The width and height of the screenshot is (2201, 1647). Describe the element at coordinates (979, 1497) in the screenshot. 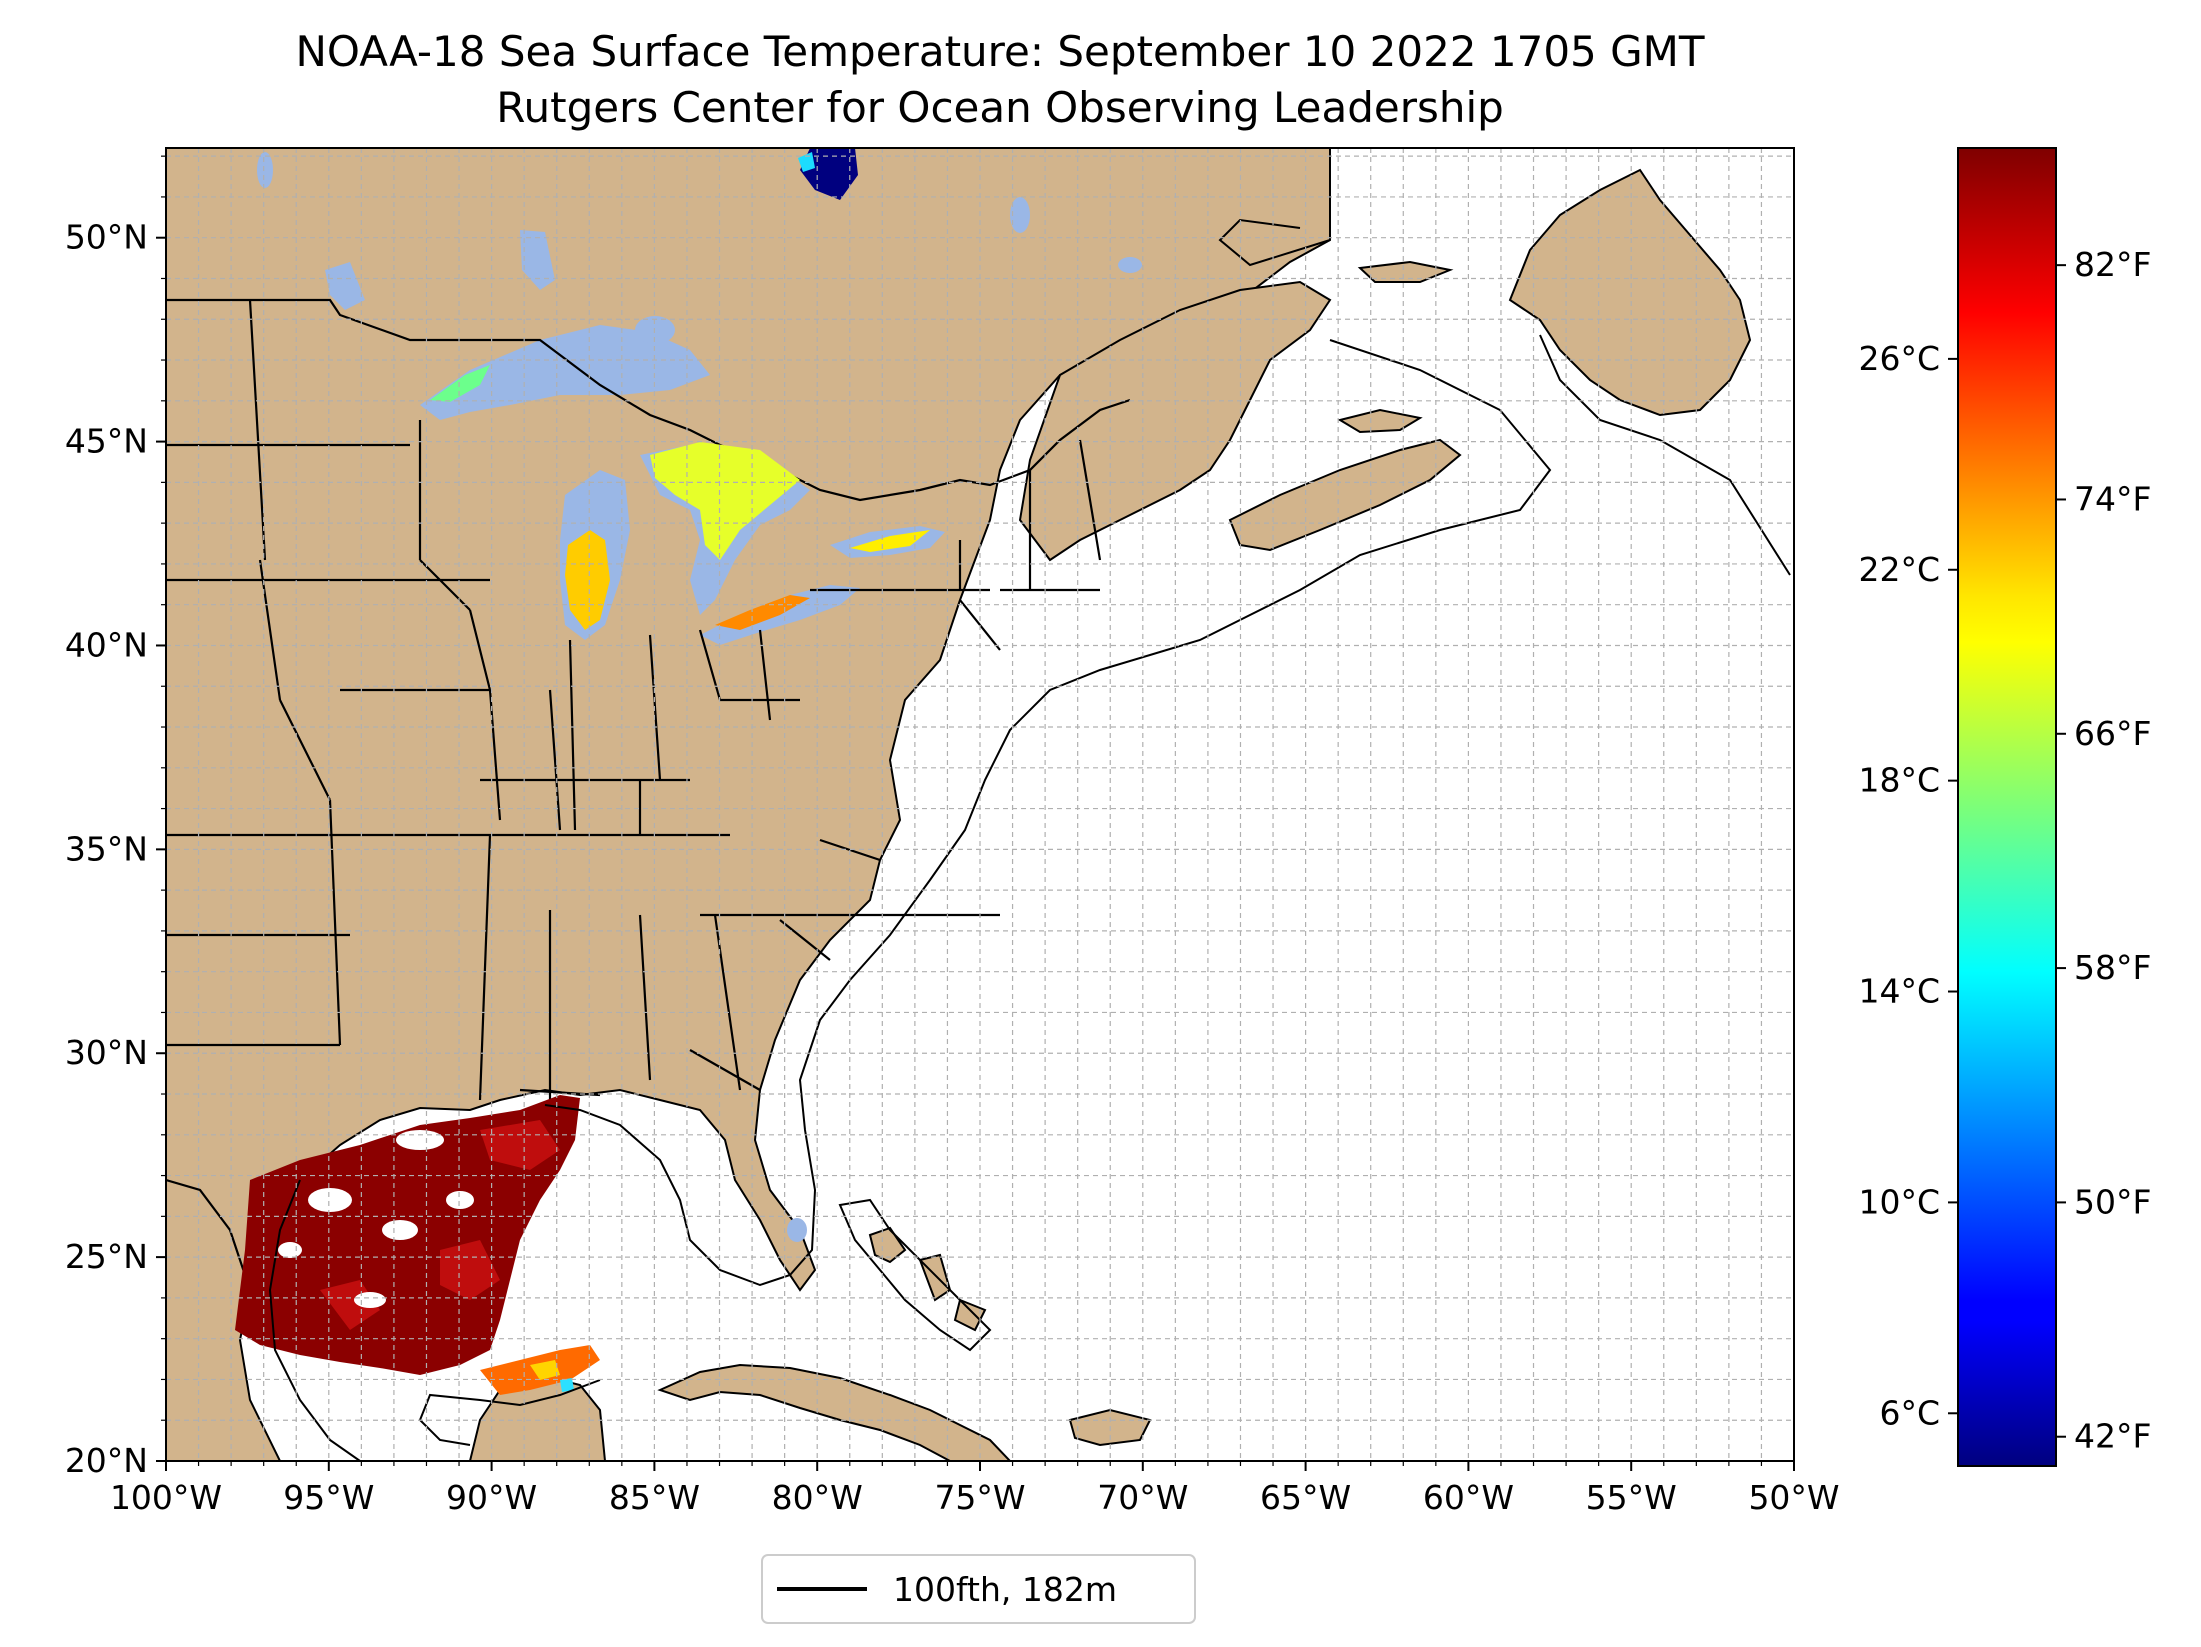

I see `lon-tick-label: 75°W` at that location.